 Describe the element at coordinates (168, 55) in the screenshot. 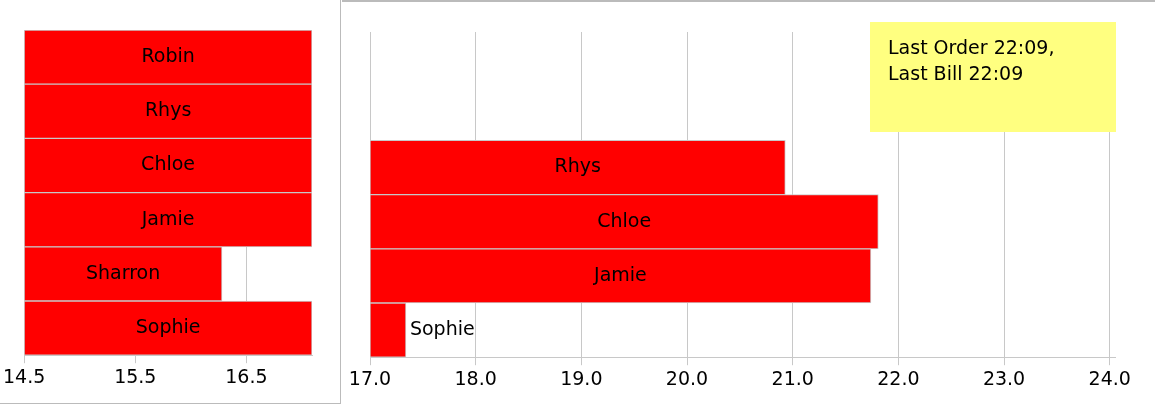

I see `category-label: Robin` at that location.